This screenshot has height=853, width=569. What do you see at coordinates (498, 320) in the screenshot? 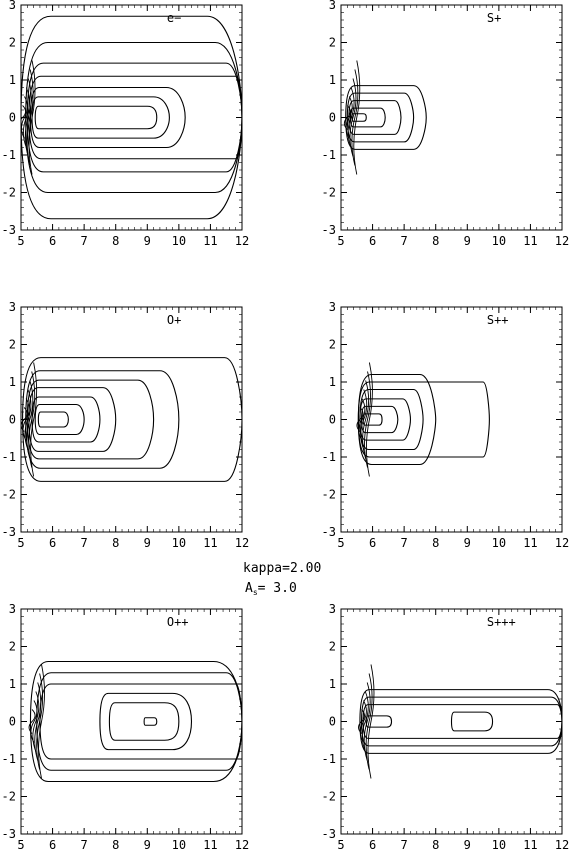
I see `panel-title: S++` at bounding box center [498, 320].